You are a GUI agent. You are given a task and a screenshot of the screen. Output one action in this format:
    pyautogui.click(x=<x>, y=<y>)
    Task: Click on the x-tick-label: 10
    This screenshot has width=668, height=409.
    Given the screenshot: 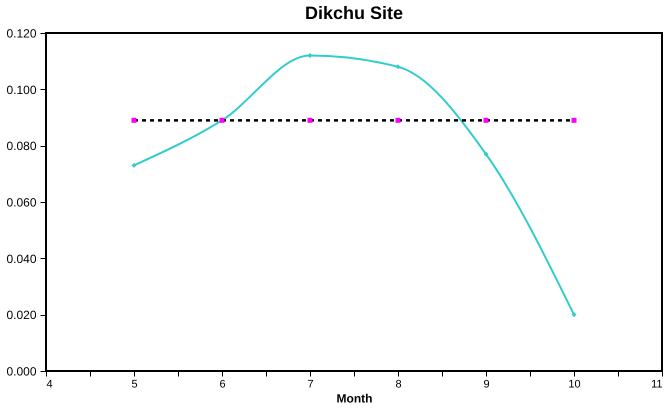 What is the action you would take?
    pyautogui.click(x=574, y=384)
    